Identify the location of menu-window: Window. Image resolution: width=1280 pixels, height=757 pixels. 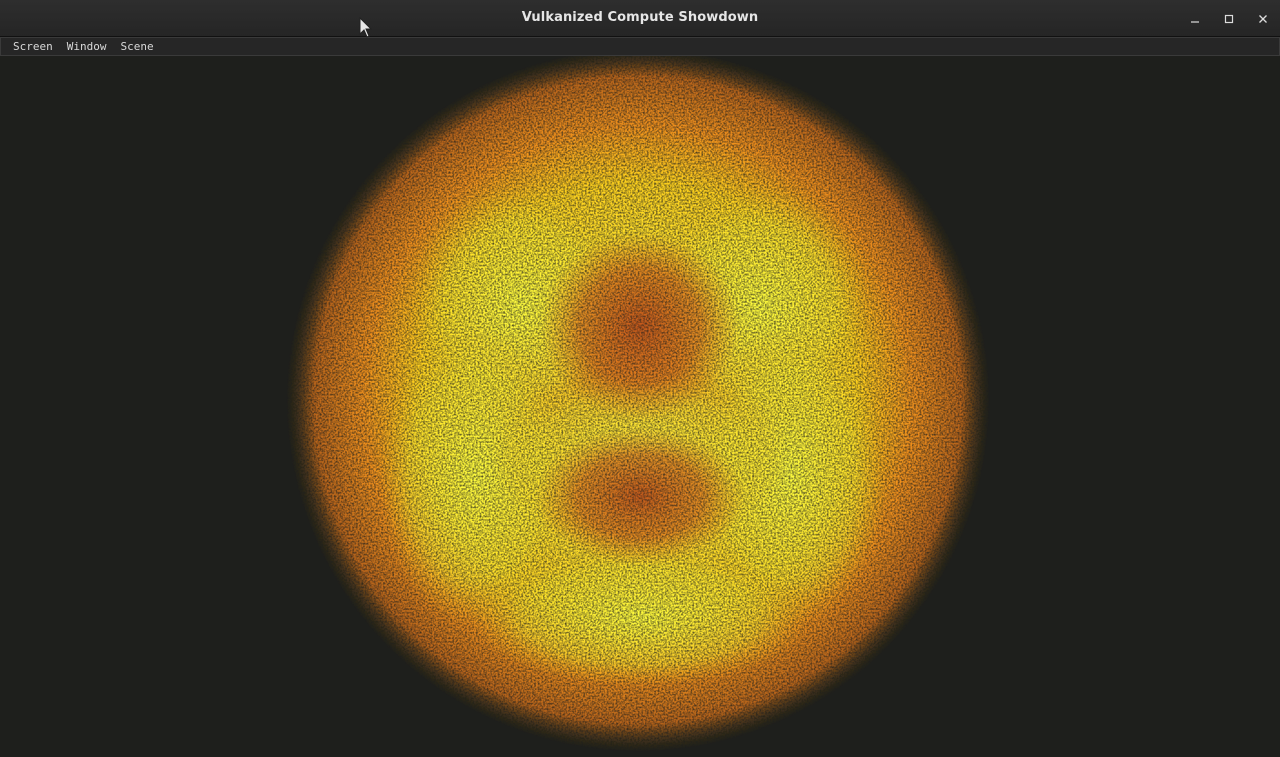
(86, 46).